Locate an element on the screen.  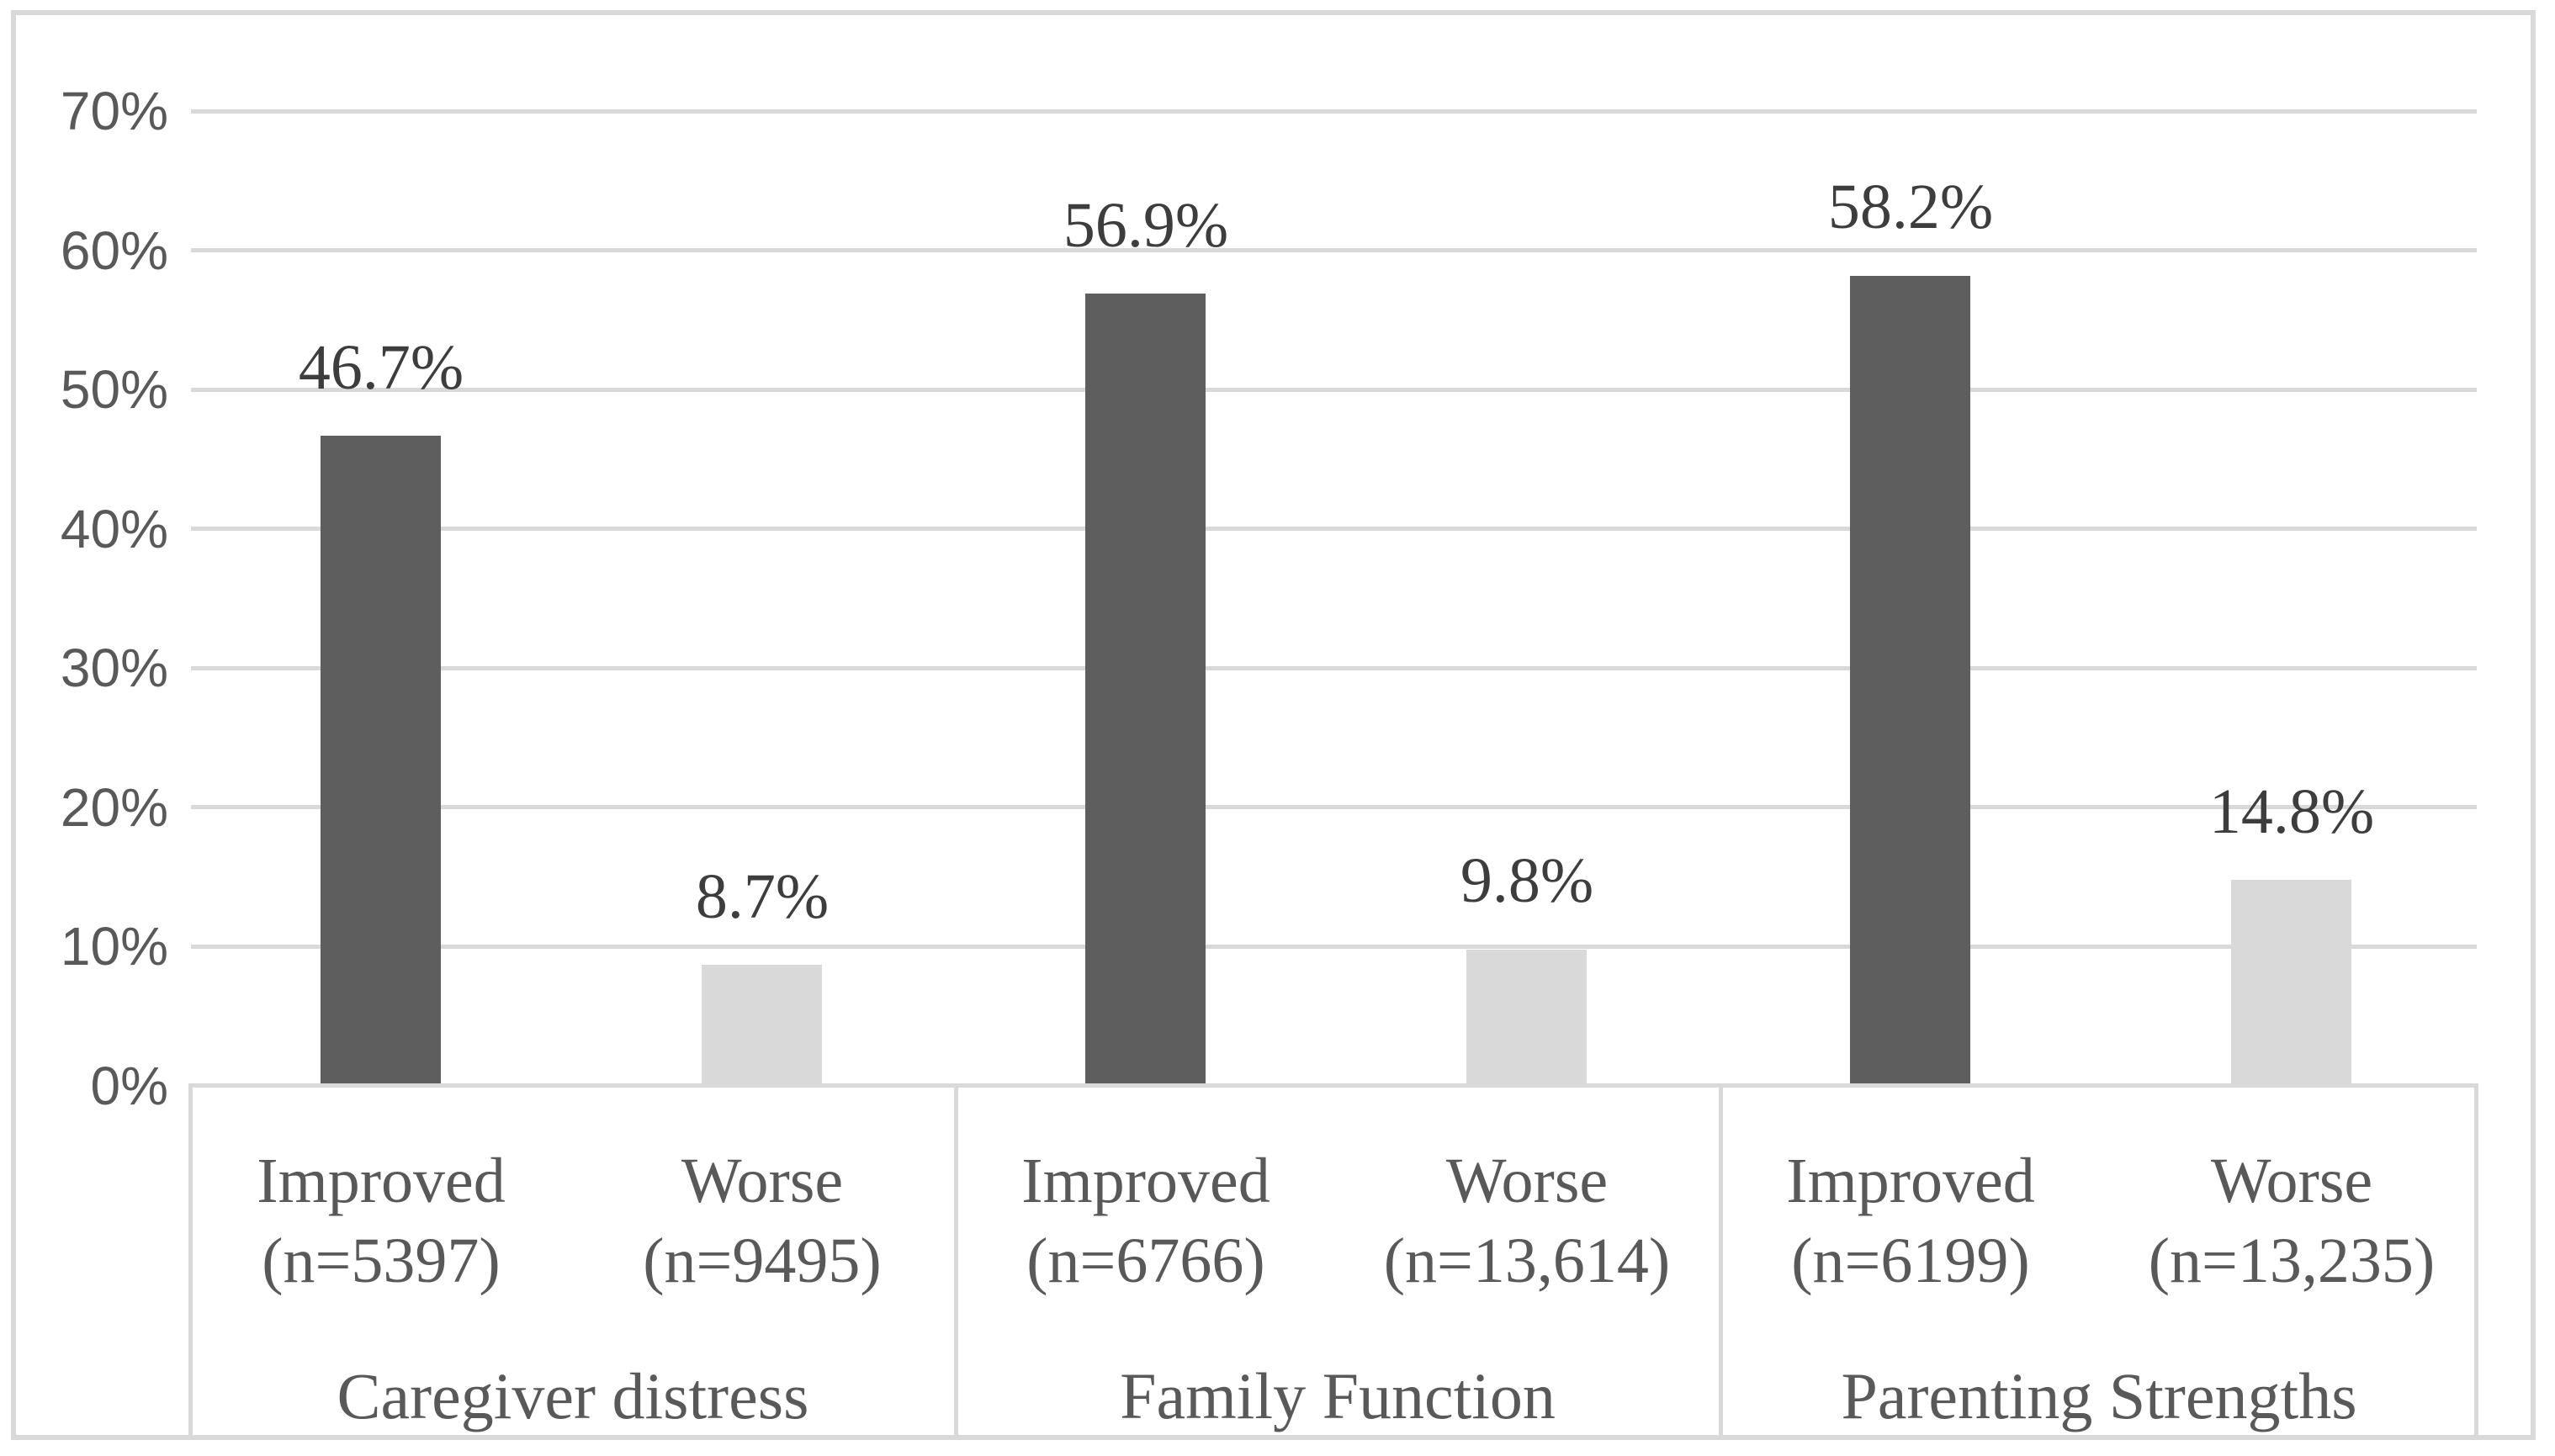
category-label-parenting-worse: Worse (n=13,235) is located at coordinates (2291, 1221).